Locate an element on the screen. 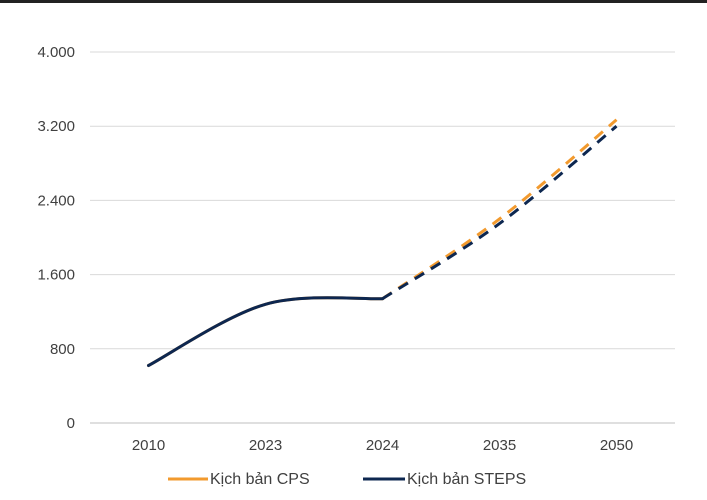 The image size is (707, 500). y-tick-label: 800 is located at coordinates (62, 349).